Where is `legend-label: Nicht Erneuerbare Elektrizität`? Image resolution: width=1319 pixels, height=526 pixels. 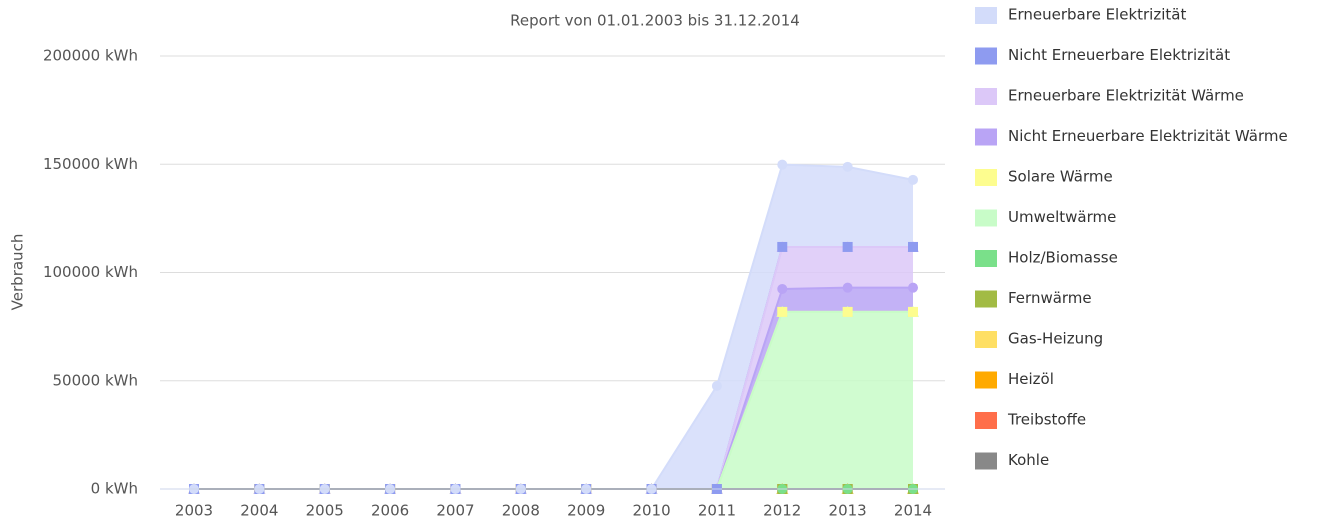 legend-label: Nicht Erneuerbare Elektrizität is located at coordinates (1119, 55).